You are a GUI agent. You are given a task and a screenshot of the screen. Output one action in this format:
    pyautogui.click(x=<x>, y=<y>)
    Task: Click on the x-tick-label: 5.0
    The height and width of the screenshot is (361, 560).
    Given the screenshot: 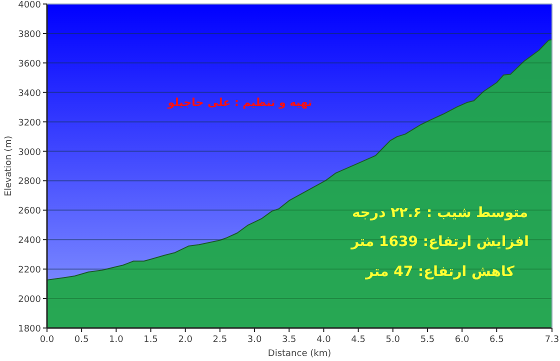 What is the action you would take?
    pyautogui.click(x=393, y=340)
    